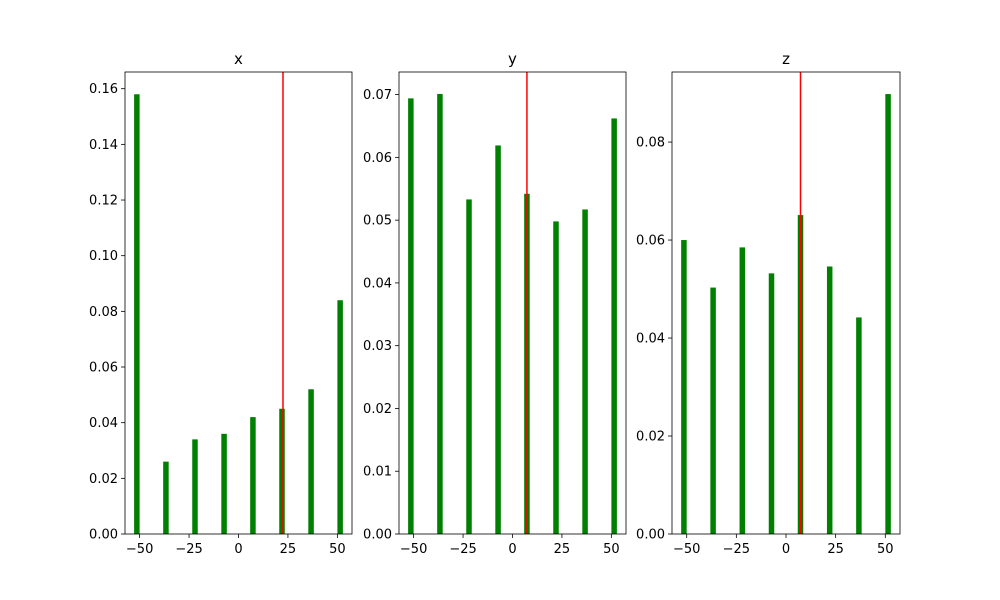 Image resolution: width=1000 pixels, height=600 pixels. What do you see at coordinates (377, 221) in the screenshot?
I see `y-tick-label: 0.05` at bounding box center [377, 221].